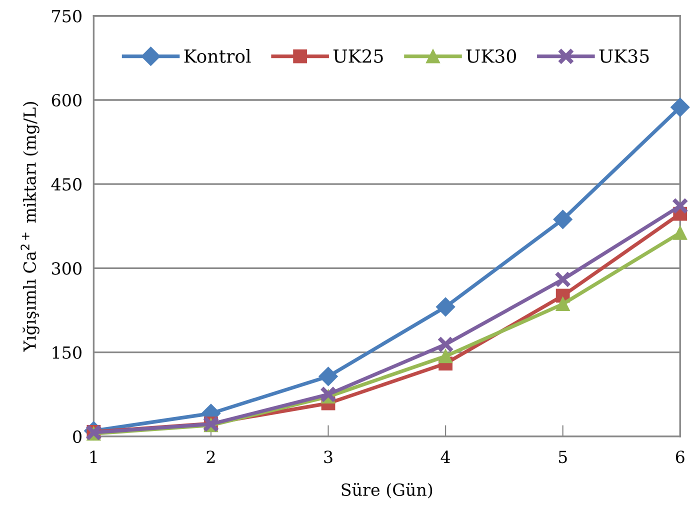 Image resolution: width=694 pixels, height=529 pixels. I want to click on x-tick-label: 2, so click(210, 456).